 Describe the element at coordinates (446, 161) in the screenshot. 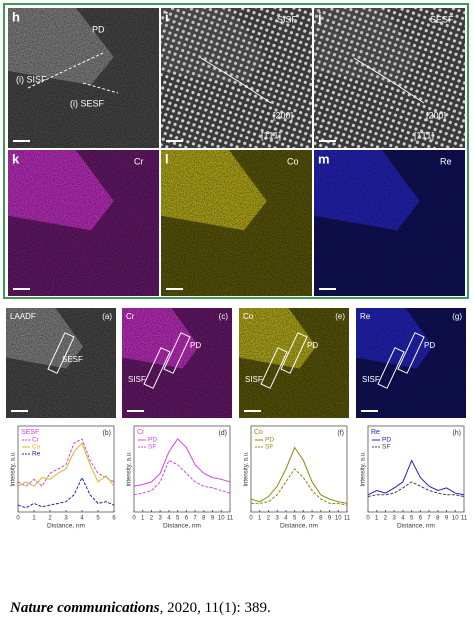

I see `panel-text: Re` at that location.